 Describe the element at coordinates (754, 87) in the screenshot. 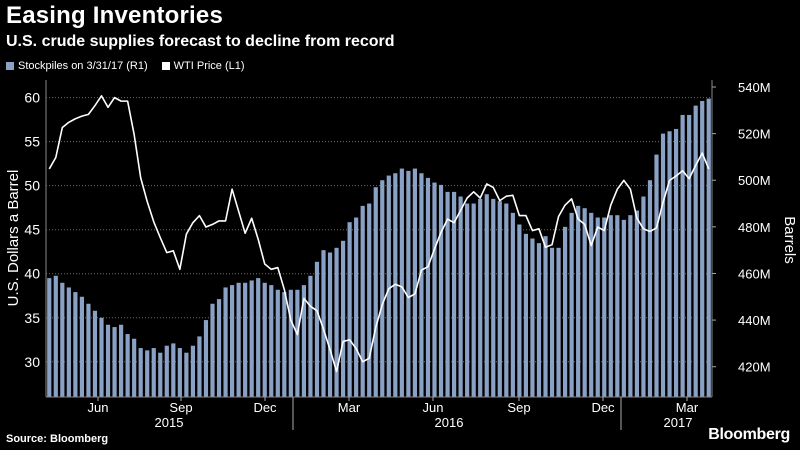

I see `right-tick-label: 540M` at that location.